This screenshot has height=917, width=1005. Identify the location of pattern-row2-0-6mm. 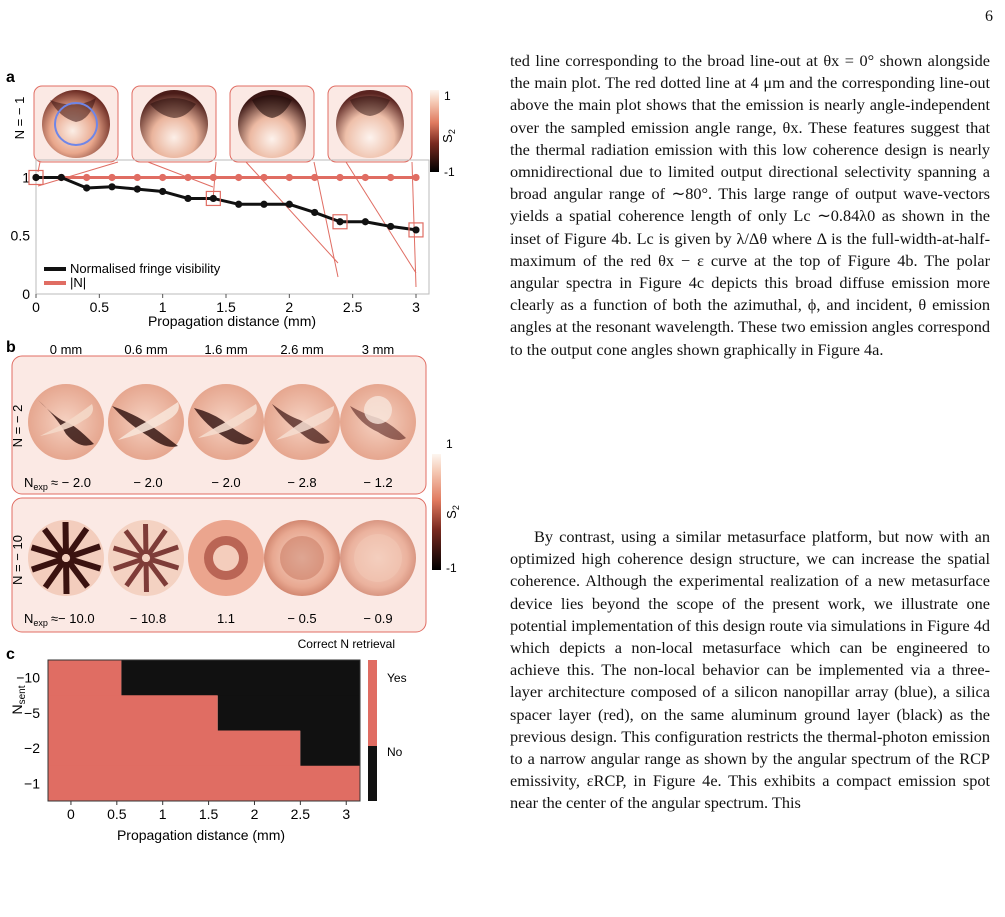
(146, 558).